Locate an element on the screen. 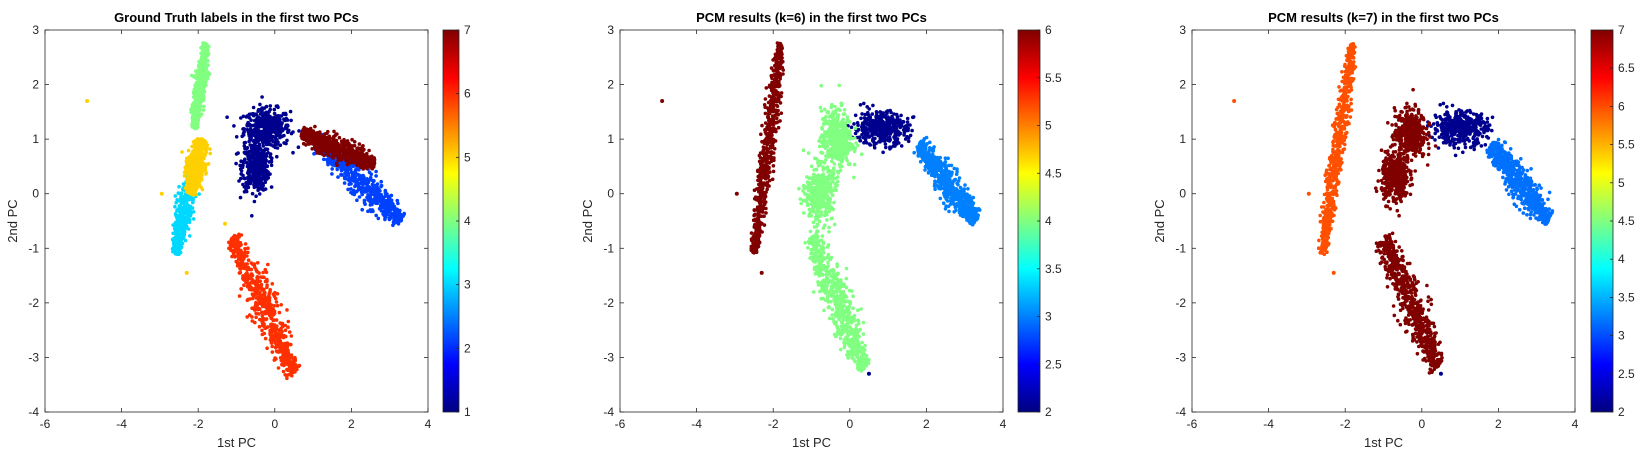 This screenshot has height=456, width=1645. colorbar-tick-label: 3 is located at coordinates (467, 285).